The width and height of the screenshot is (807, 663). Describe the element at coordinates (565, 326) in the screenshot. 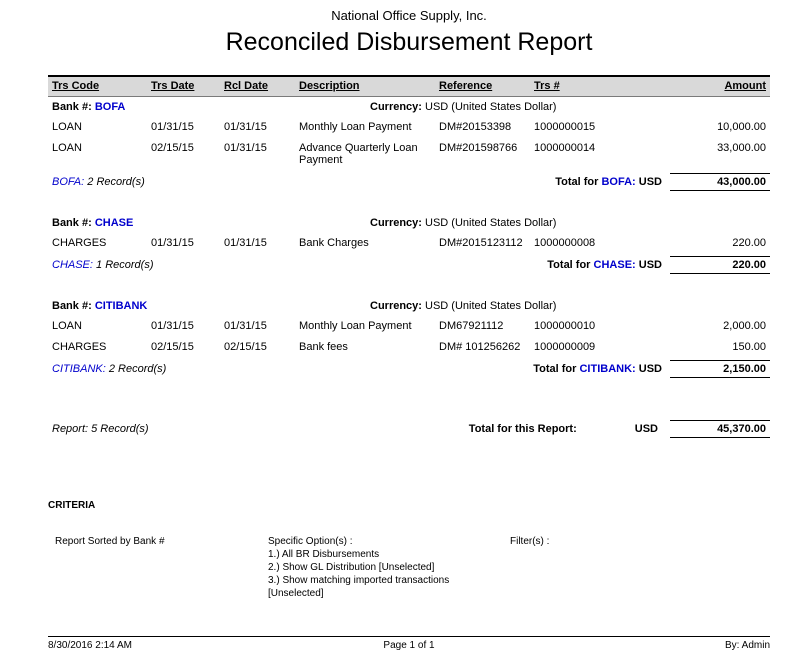

I see `cell-trs-num: 1000000010` at that location.